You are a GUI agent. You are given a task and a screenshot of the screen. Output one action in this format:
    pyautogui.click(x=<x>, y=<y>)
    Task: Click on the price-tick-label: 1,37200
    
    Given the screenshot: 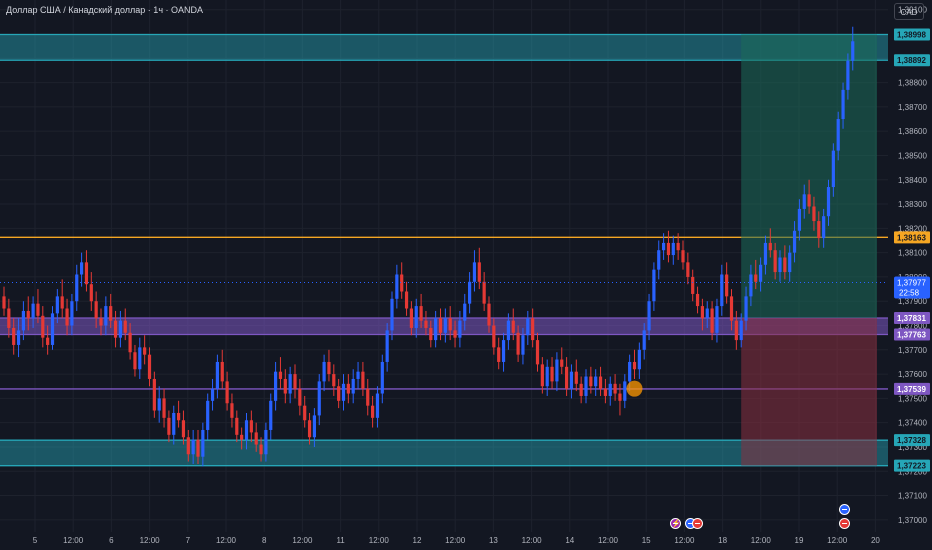 What is the action you would take?
    pyautogui.click(x=912, y=471)
    